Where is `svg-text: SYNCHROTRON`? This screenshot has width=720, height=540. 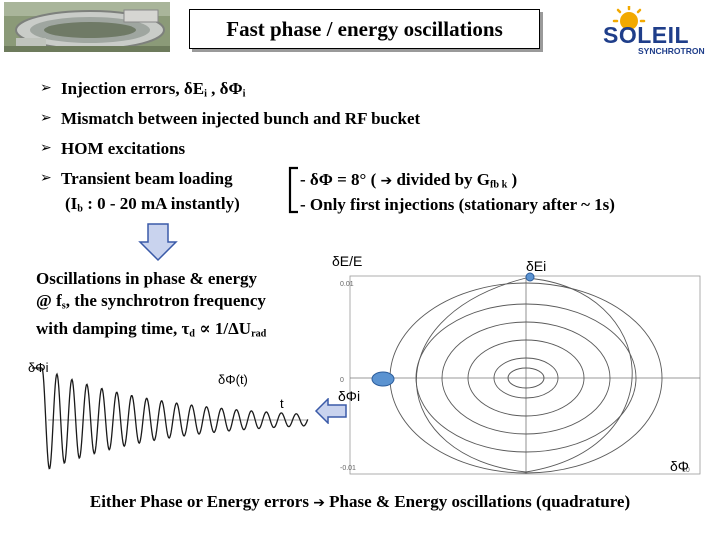
svg-text: SYNCHROTRON is located at coordinates (671, 51).